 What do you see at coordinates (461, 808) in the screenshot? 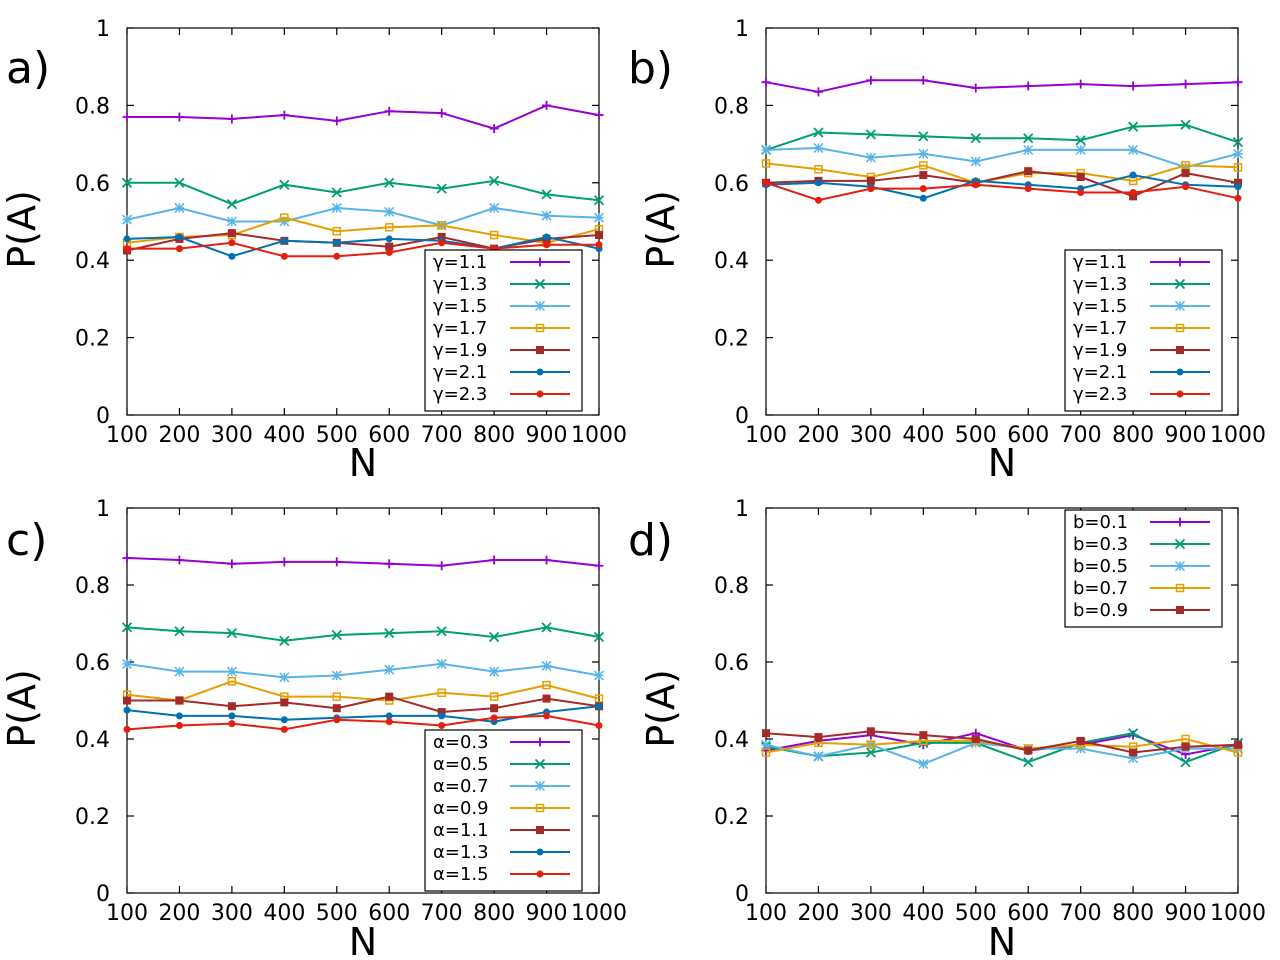
I see `legend-entry-label: α=0.9` at bounding box center [461, 808].